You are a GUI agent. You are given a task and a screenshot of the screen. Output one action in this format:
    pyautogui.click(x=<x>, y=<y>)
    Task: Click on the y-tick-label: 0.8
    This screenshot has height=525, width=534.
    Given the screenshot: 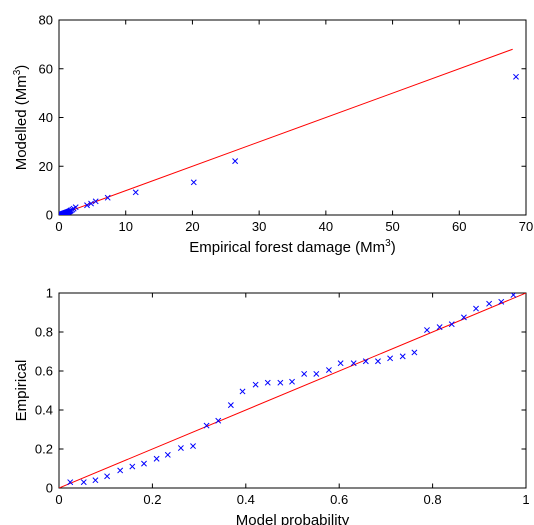 What is the action you would take?
    pyautogui.click(x=44, y=332)
    